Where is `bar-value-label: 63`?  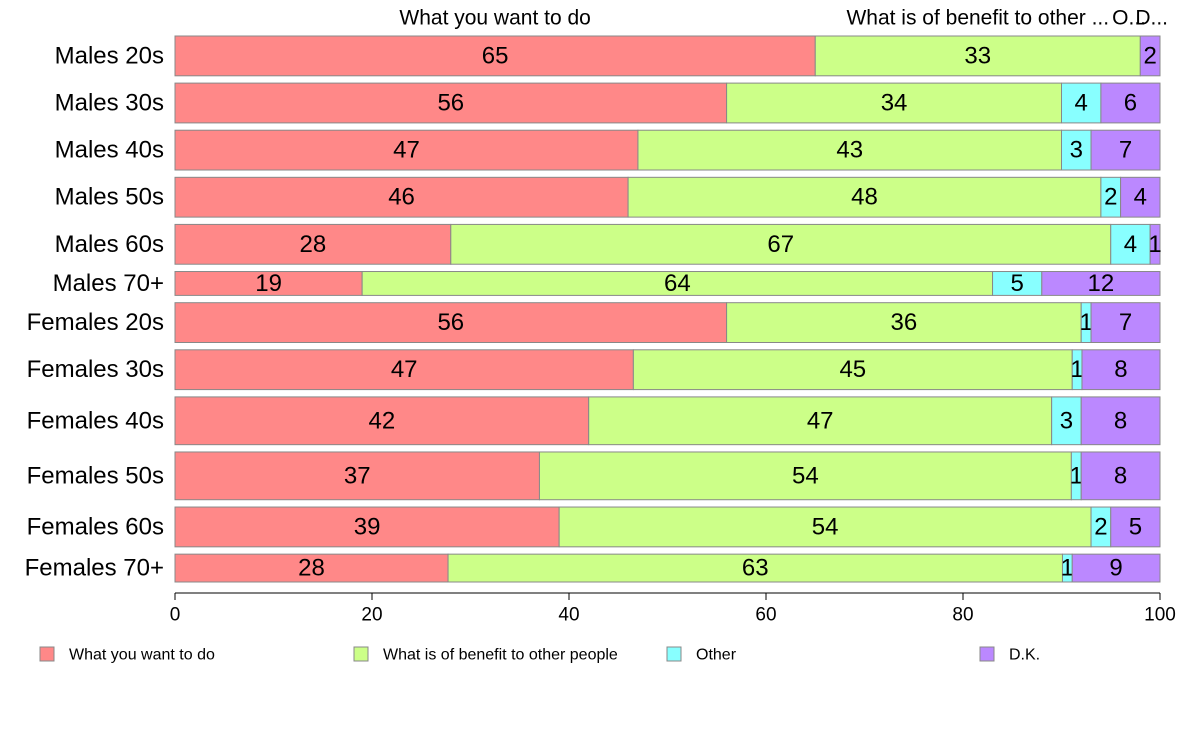 bar-value-label: 63 is located at coordinates (755, 568).